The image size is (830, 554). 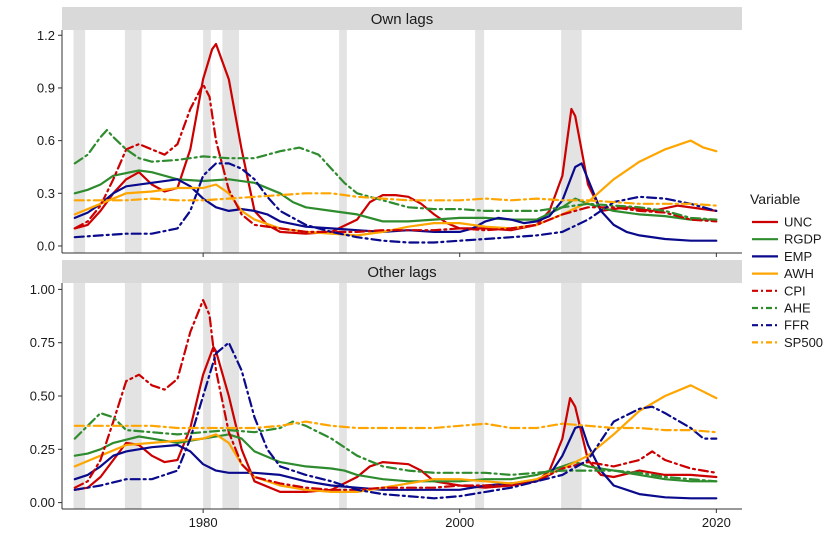 I want to click on y-tick-label: 0.6, so click(x=46, y=140).